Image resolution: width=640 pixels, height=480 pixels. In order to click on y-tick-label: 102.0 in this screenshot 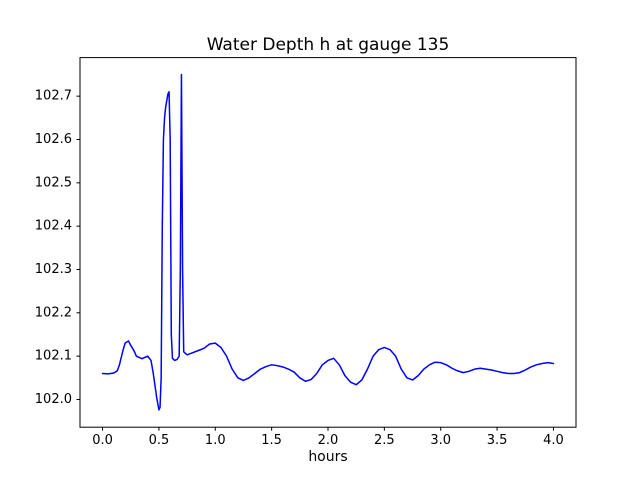, I will do `click(53, 399)`.